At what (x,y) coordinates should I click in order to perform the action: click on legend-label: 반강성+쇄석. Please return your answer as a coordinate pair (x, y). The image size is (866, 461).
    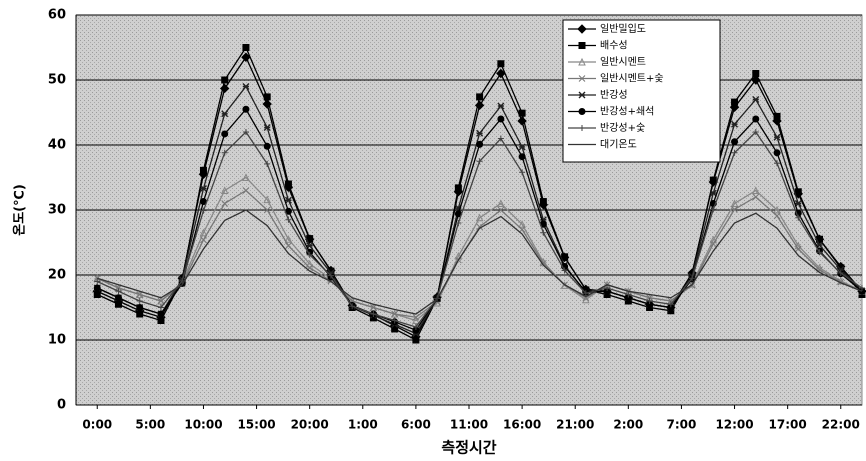
    Looking at the image, I should click on (627, 112).